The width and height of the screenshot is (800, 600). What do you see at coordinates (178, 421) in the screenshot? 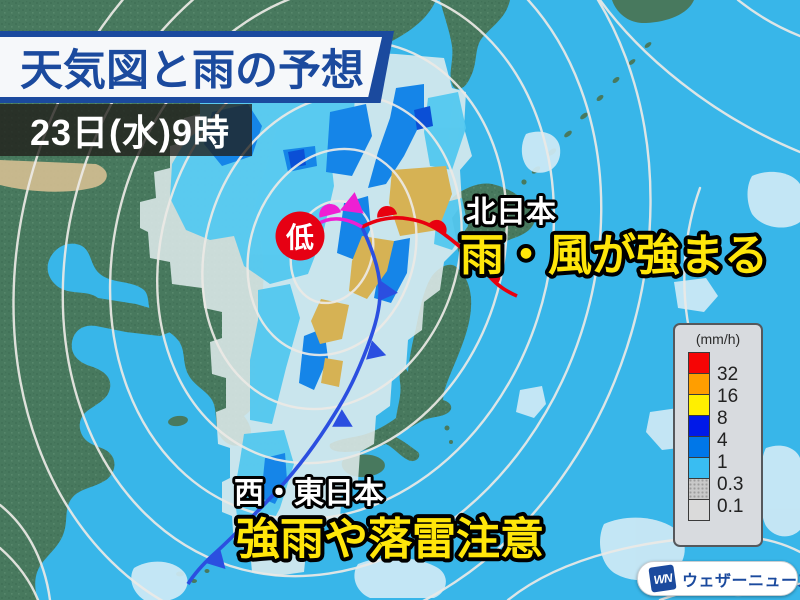
I see `jeju-island` at bounding box center [178, 421].